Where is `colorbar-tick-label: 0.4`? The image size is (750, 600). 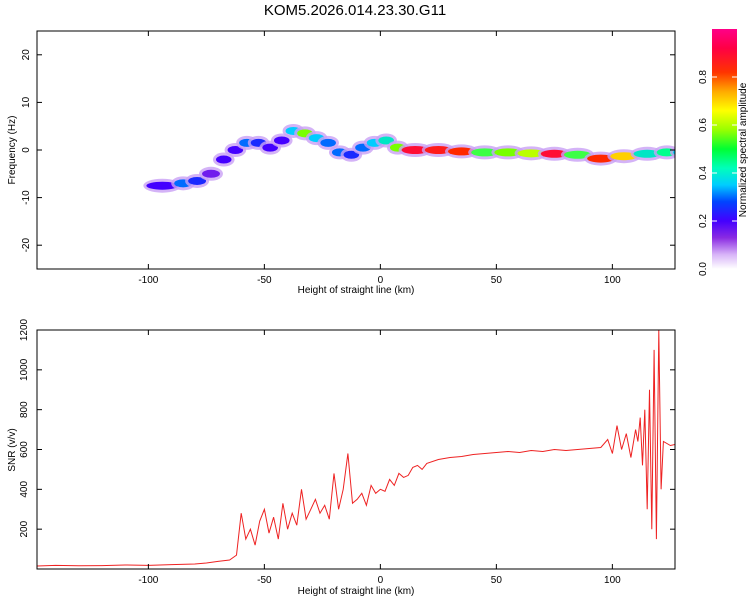
colorbar-tick-label: 0.4 is located at coordinates (703, 173).